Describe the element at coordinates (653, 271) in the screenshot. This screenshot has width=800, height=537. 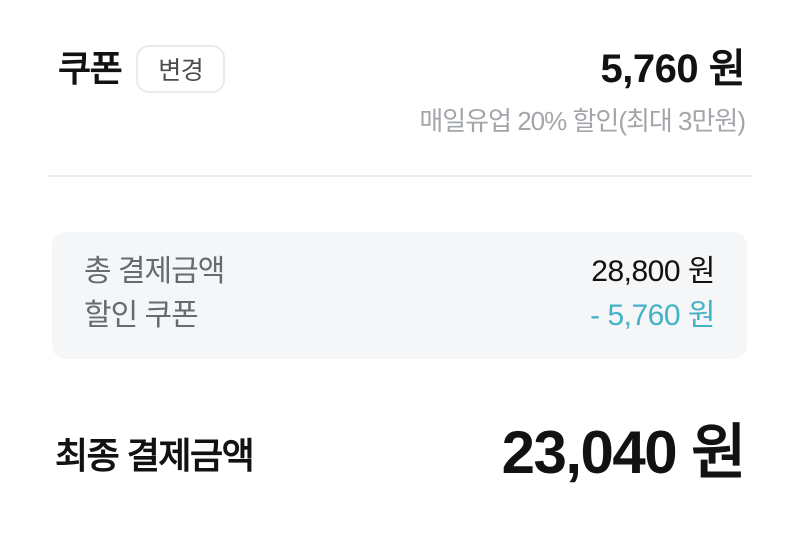
I see `total-amount-value: 28,800 원` at that location.